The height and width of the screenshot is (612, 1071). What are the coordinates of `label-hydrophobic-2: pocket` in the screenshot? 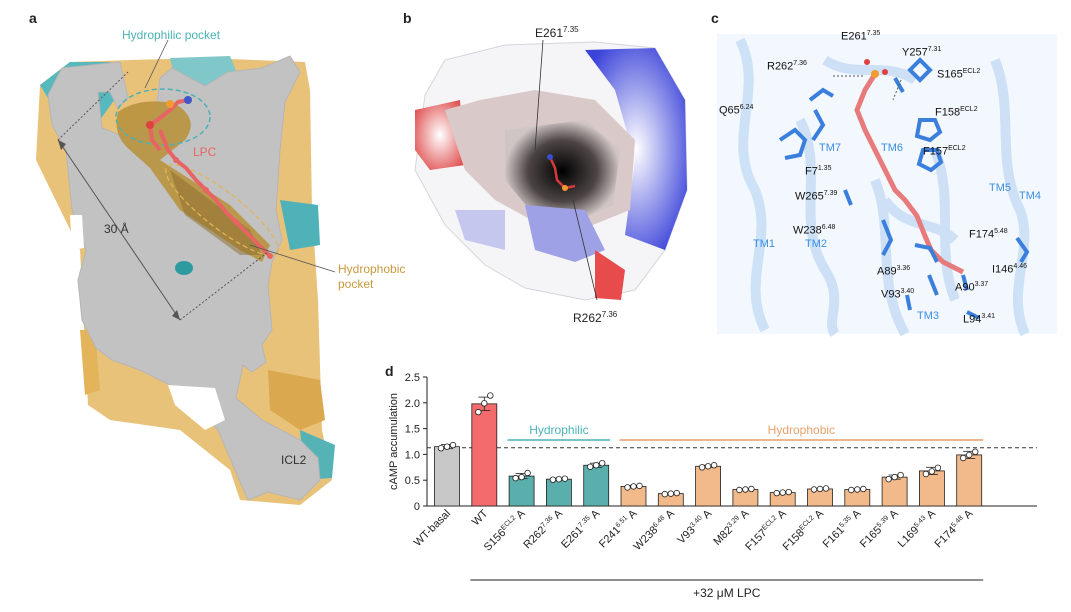 It's located at (356, 284).